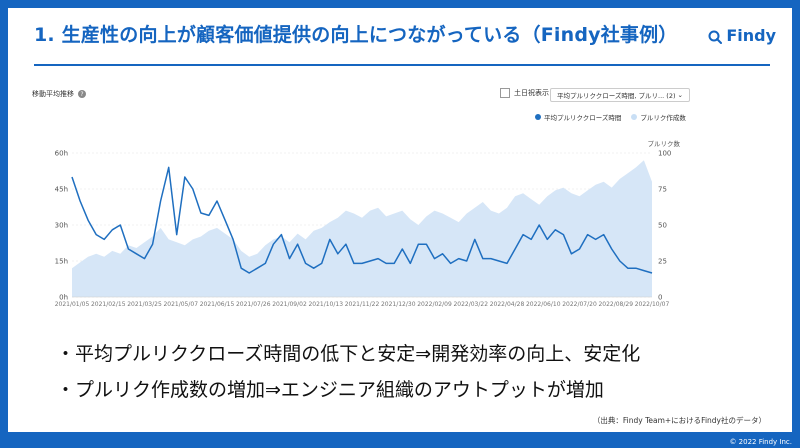 This screenshot has width=800, height=448. I want to click on y-right-tick-label: 0, so click(660, 298).